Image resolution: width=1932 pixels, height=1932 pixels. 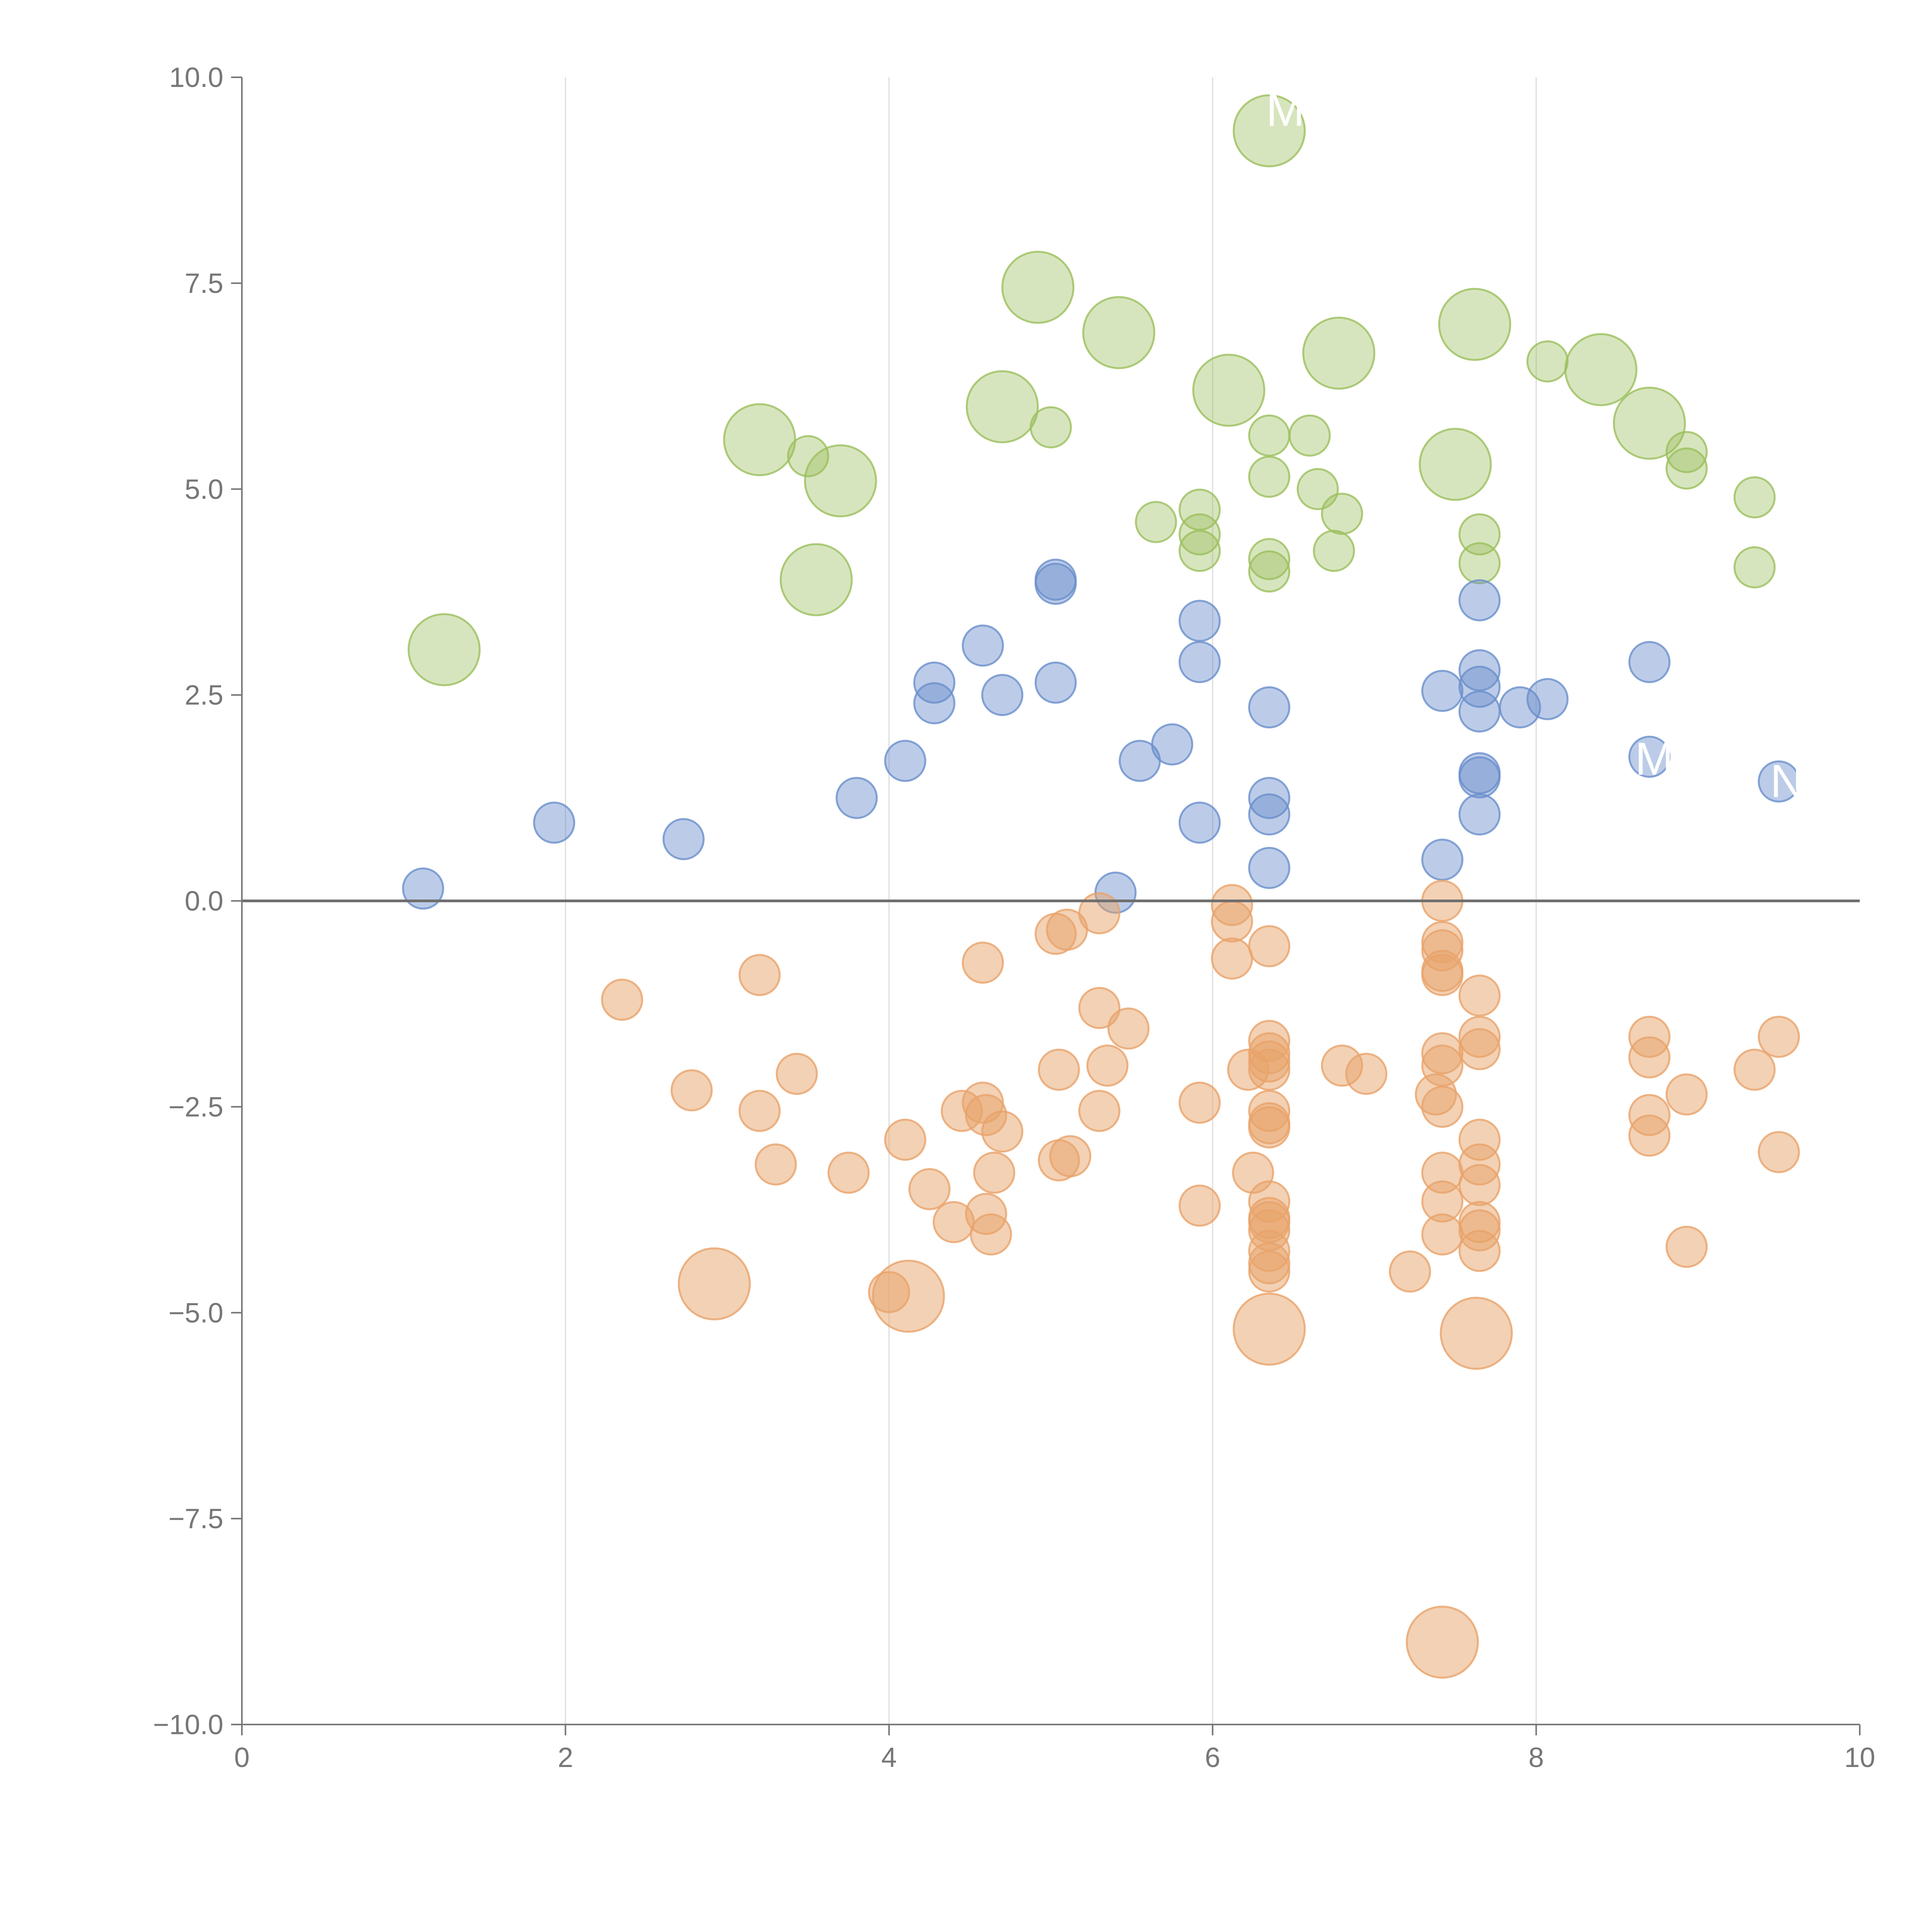 What do you see at coordinates (1859, 1757) in the screenshot?
I see `x-tick-label: 10` at bounding box center [1859, 1757].